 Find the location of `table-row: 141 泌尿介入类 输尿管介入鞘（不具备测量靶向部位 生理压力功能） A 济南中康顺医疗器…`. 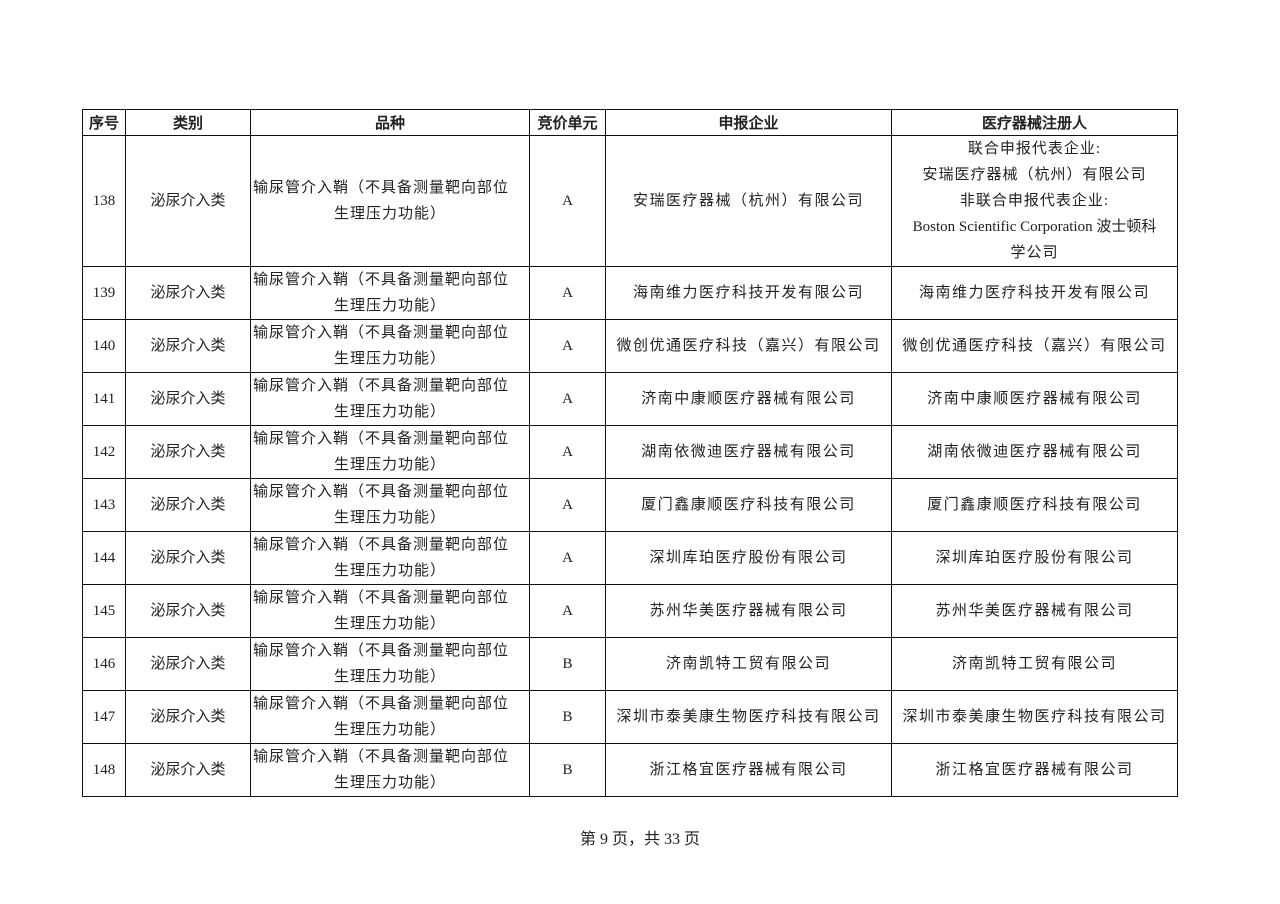

table-row: 141 泌尿介入类 输尿管介入鞘（不具备测量靶向部位 生理压力功能） A 济南中康顺医疗器… is located at coordinates (630, 399).